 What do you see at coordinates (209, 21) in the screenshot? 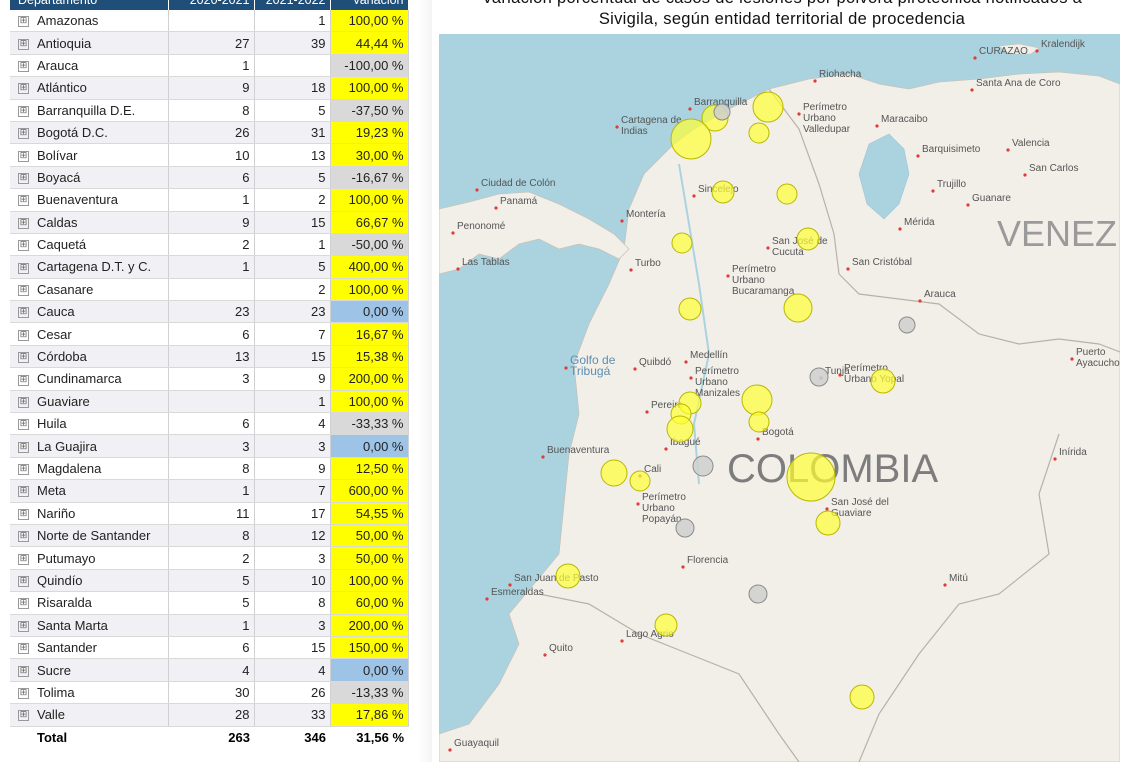
I see `table-row: ⊞ Amazonas 1 100,00 %` at bounding box center [209, 21].